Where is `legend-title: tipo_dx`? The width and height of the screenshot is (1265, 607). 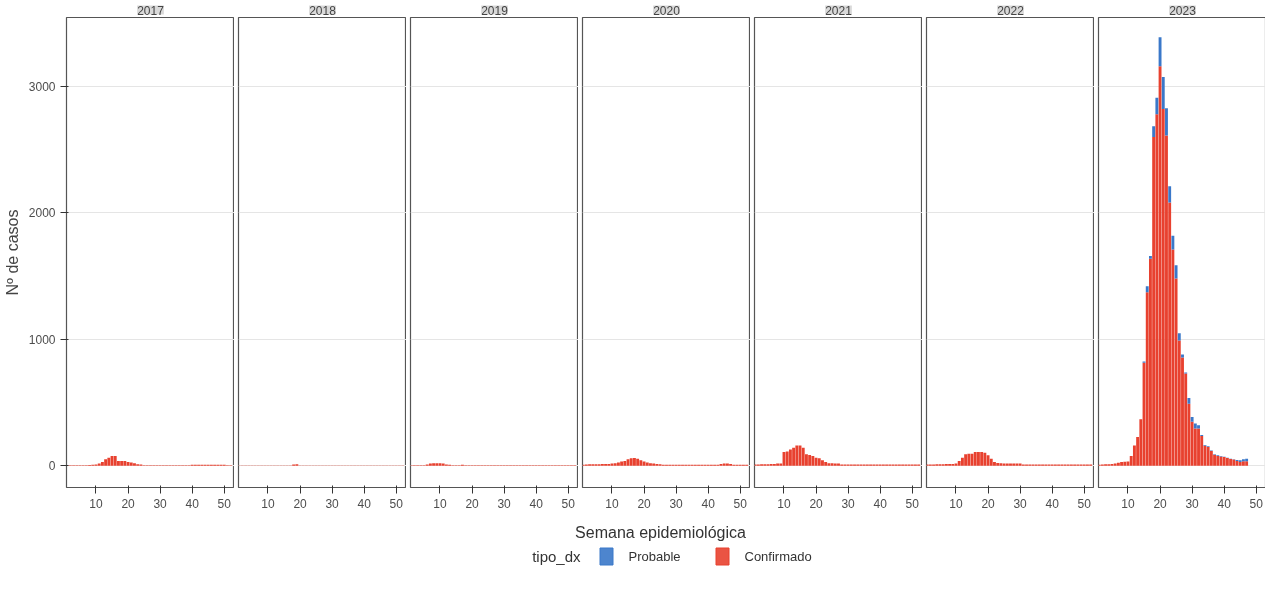 legend-title: tipo_dx is located at coordinates (556, 556).